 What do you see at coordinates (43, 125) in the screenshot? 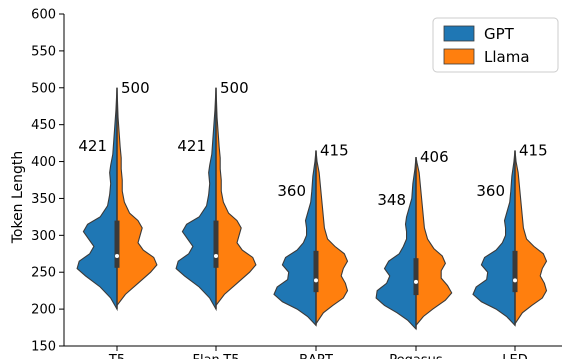
I see `y-tick-label: 450` at bounding box center [43, 125].